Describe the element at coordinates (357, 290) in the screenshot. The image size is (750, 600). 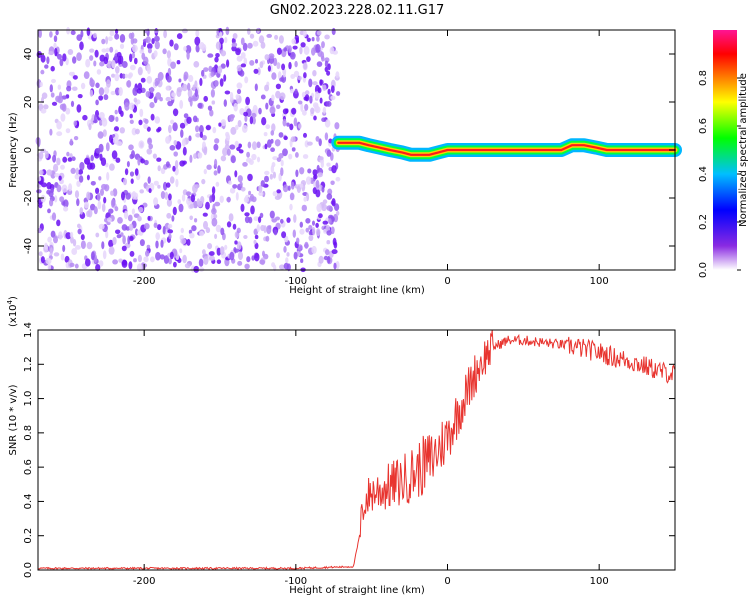
I see `spectrogram-xlabel: Height of straight line (km)` at that location.